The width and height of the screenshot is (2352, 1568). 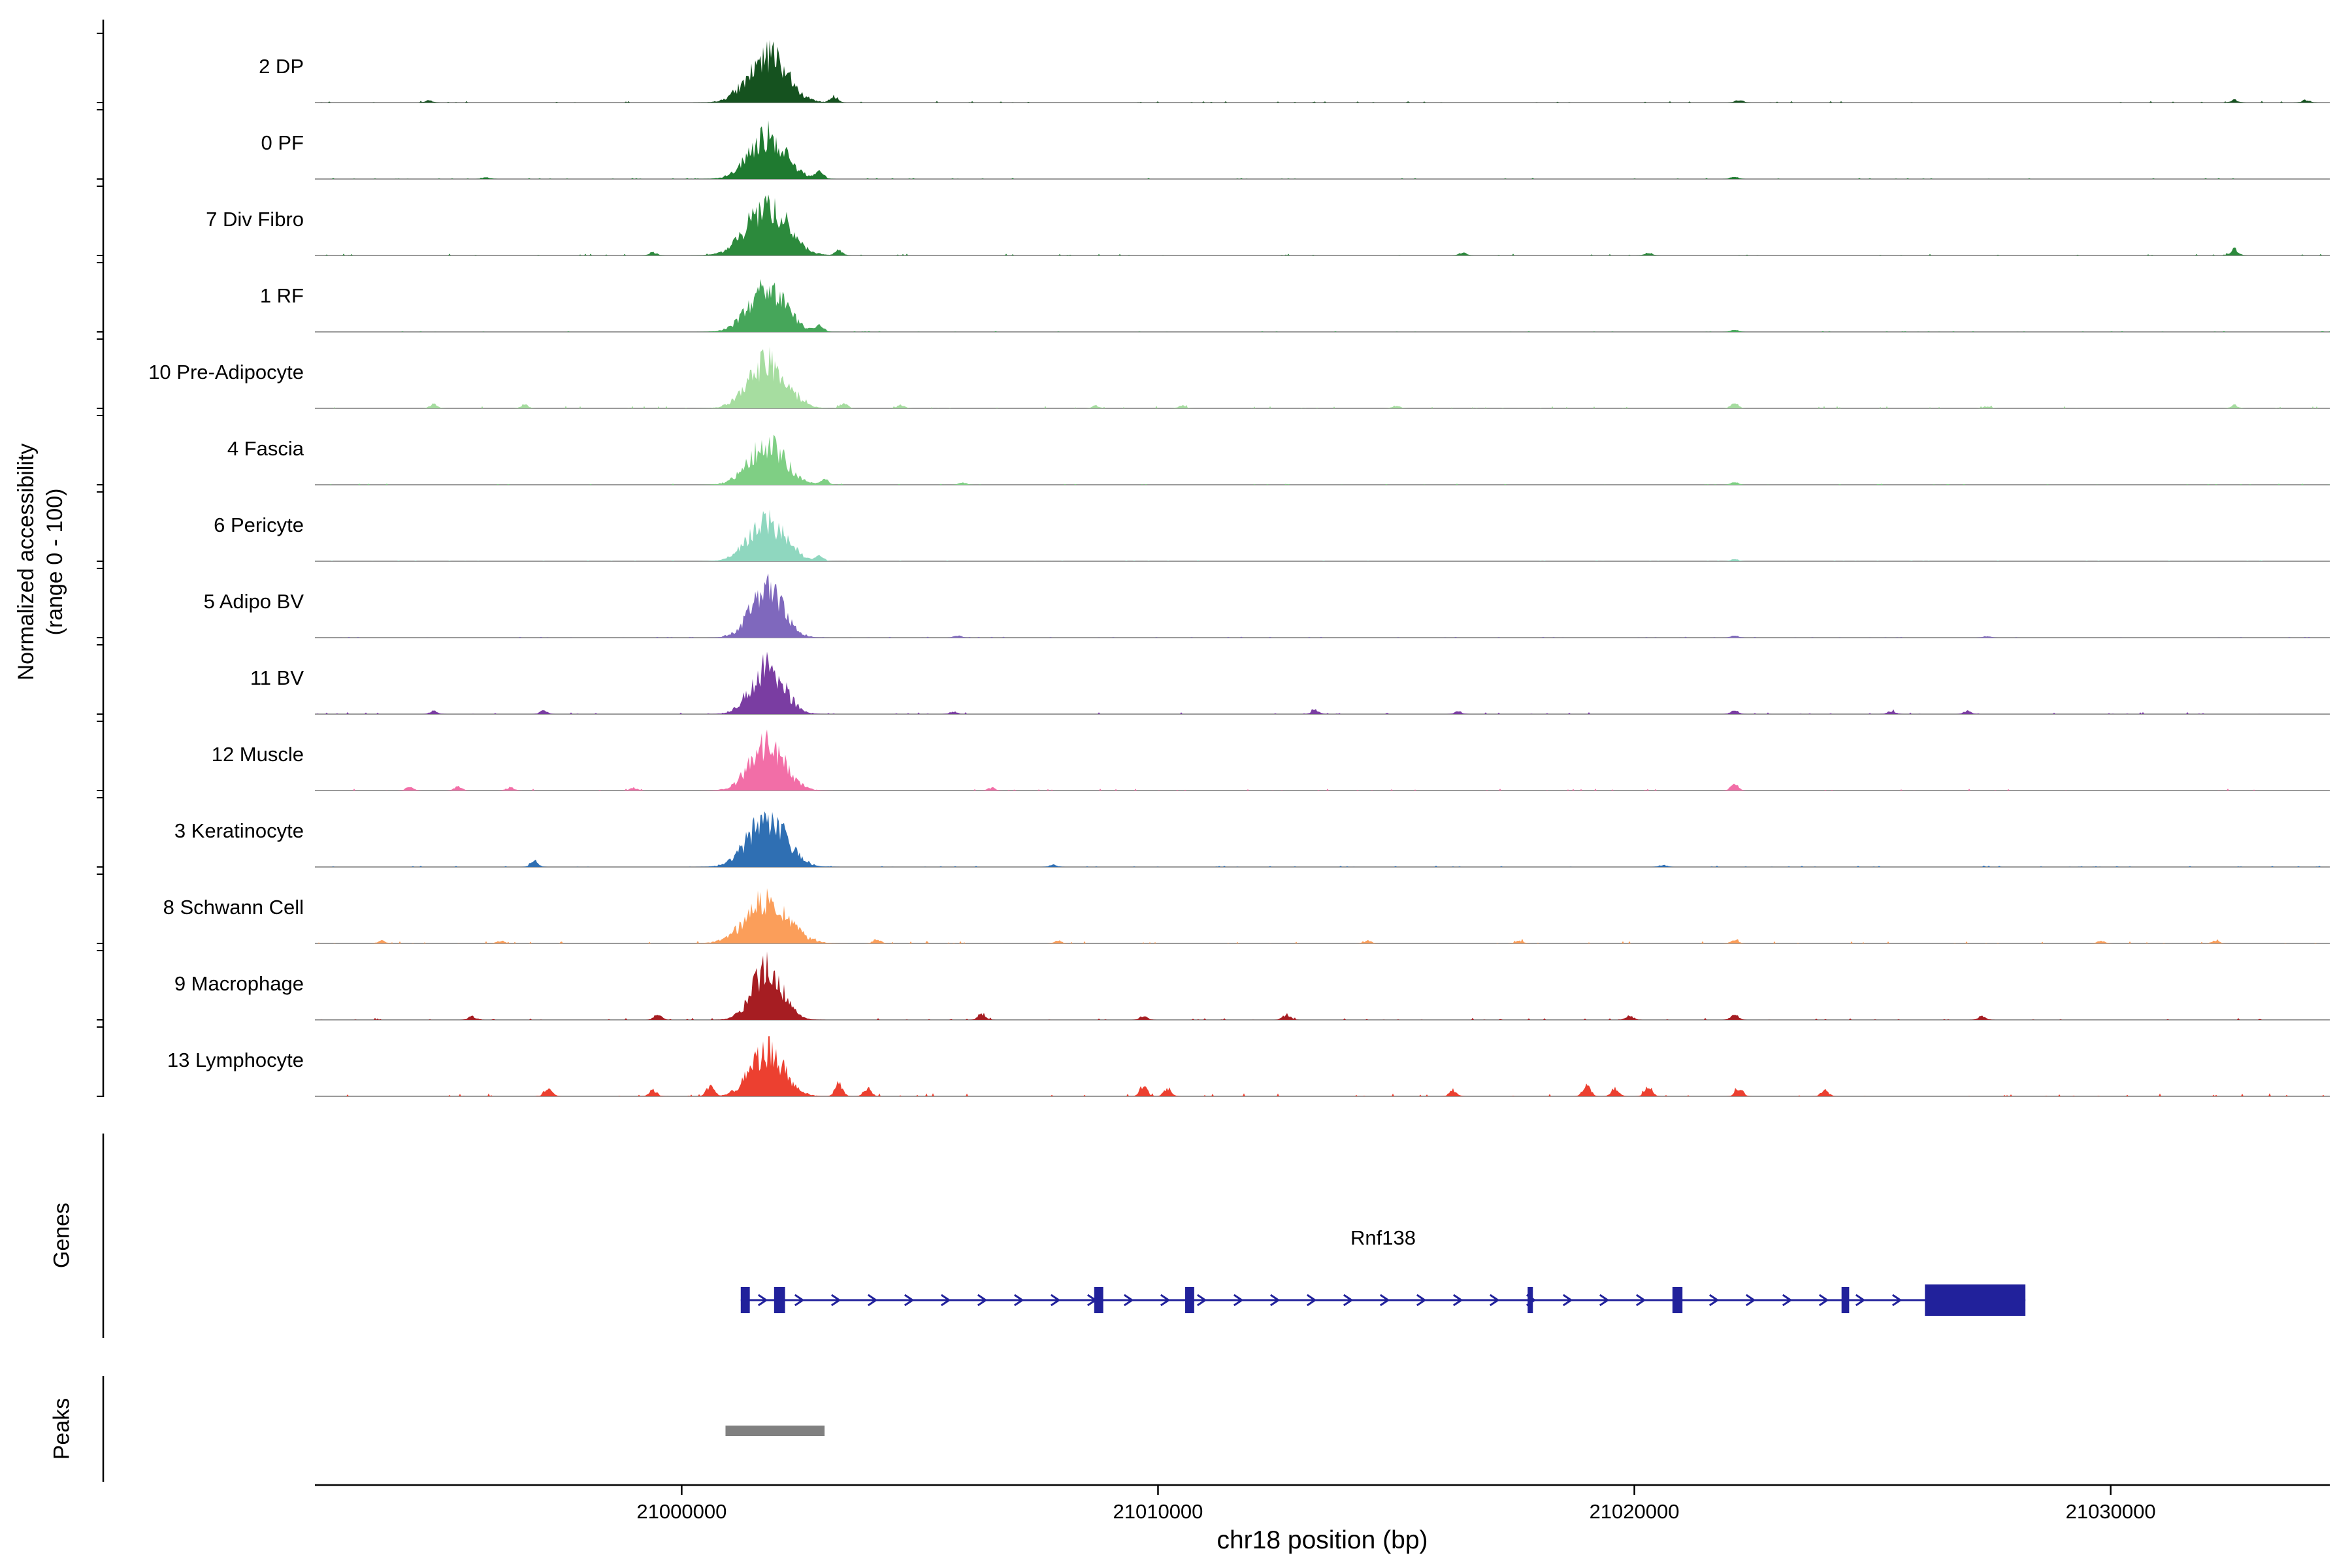 What do you see at coordinates (259, 525) in the screenshot?
I see `track-label: 6 Pericyte` at bounding box center [259, 525].